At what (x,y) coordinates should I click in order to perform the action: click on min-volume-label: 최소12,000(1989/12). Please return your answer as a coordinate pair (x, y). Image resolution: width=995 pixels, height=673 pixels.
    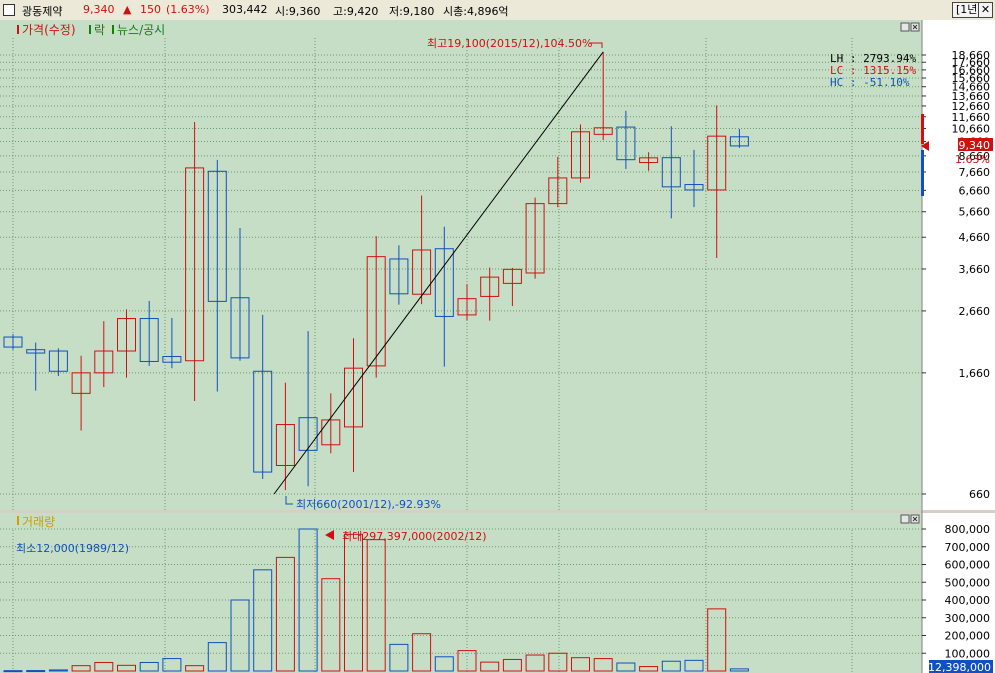
    Looking at the image, I should click on (72, 548).